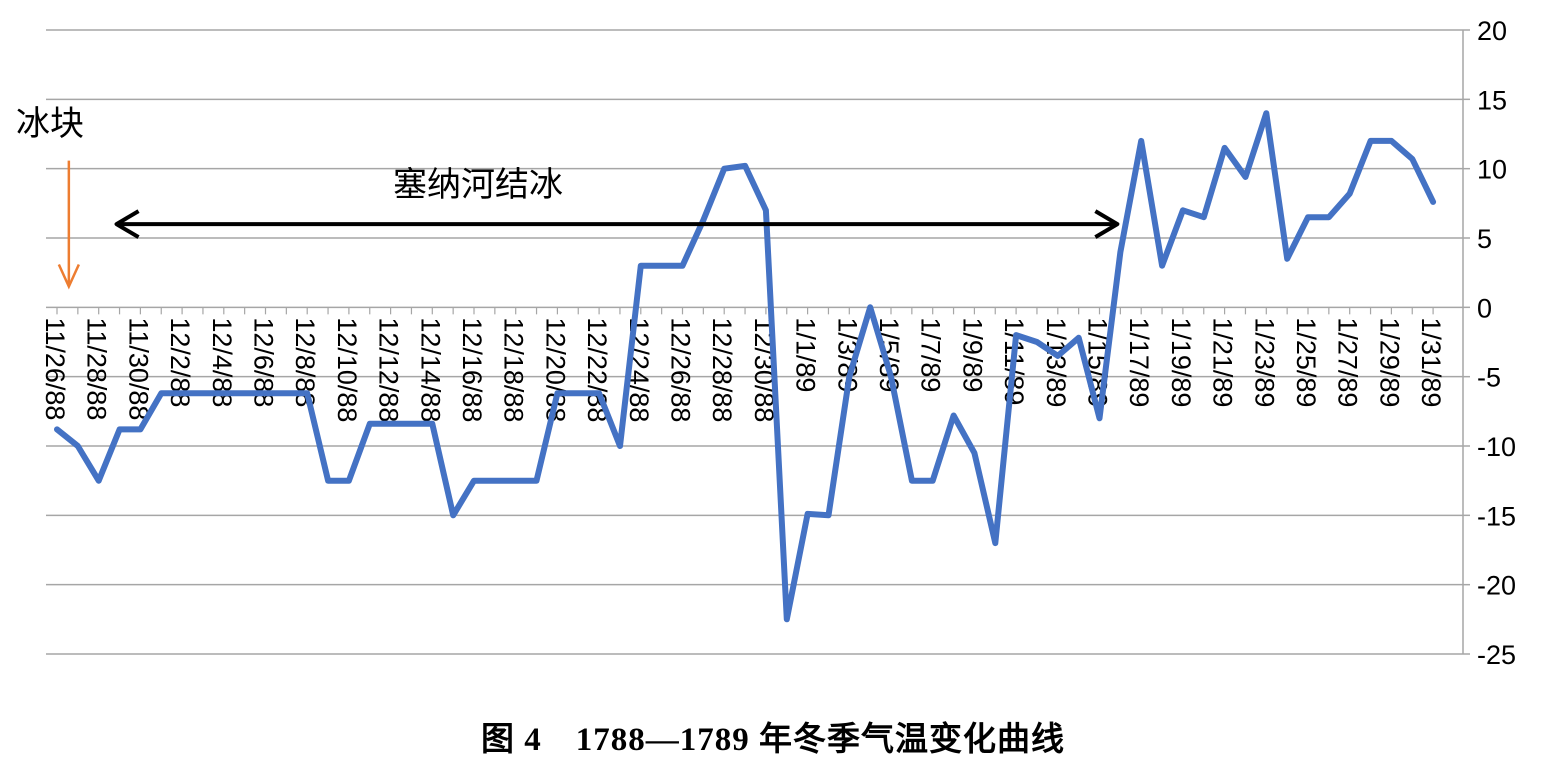 This screenshot has height=775, width=1546. What do you see at coordinates (1056, 362) in the screenshot?
I see `x-tick-label: 1/13/89` at bounding box center [1056, 362].